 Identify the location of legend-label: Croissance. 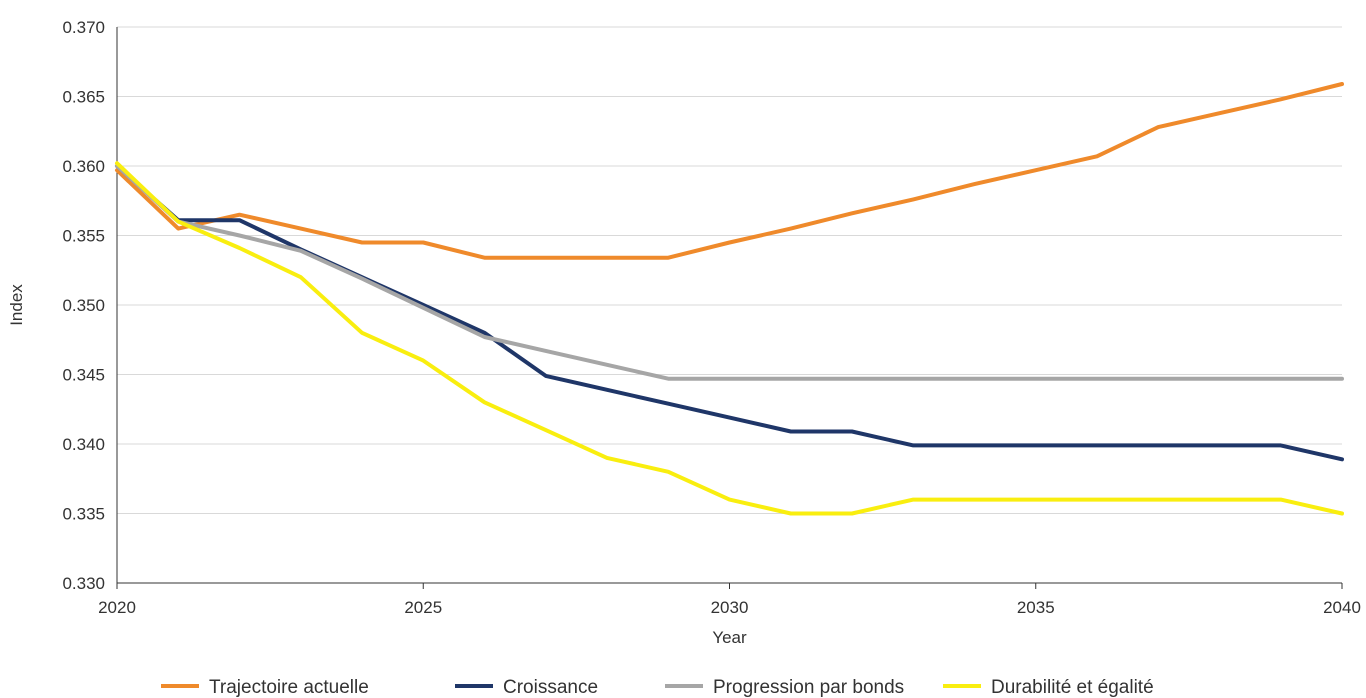
(550, 687).